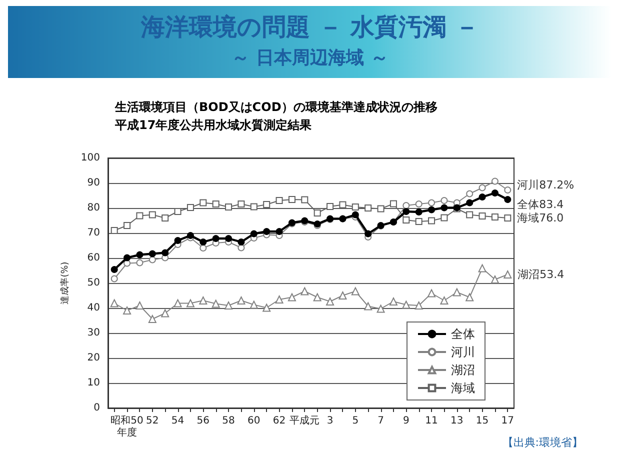 This screenshot has height=462, width=620. Describe the element at coordinates (90, 158) in the screenshot. I see `y-tick-label: 100` at that location.